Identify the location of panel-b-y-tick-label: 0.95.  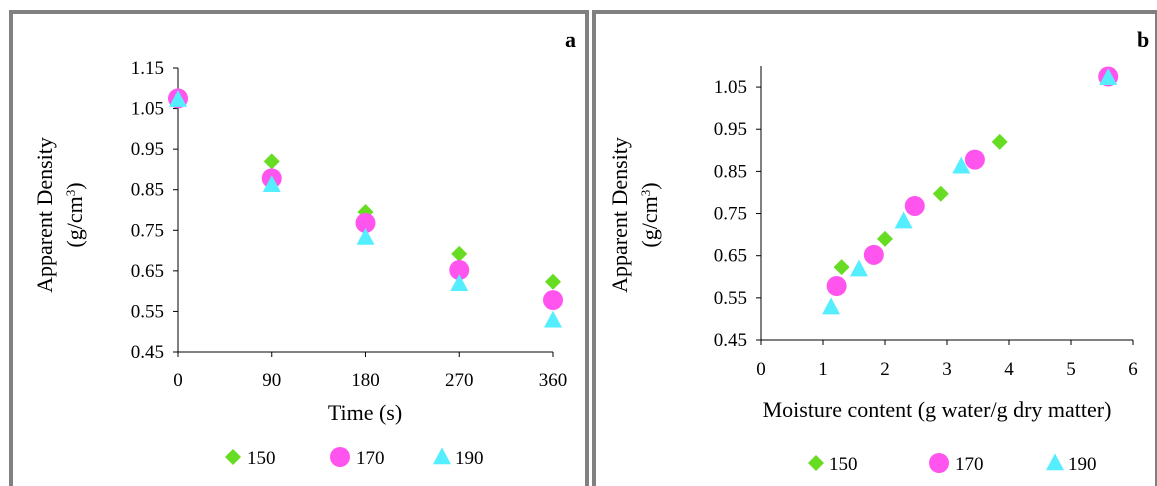
(730, 129).